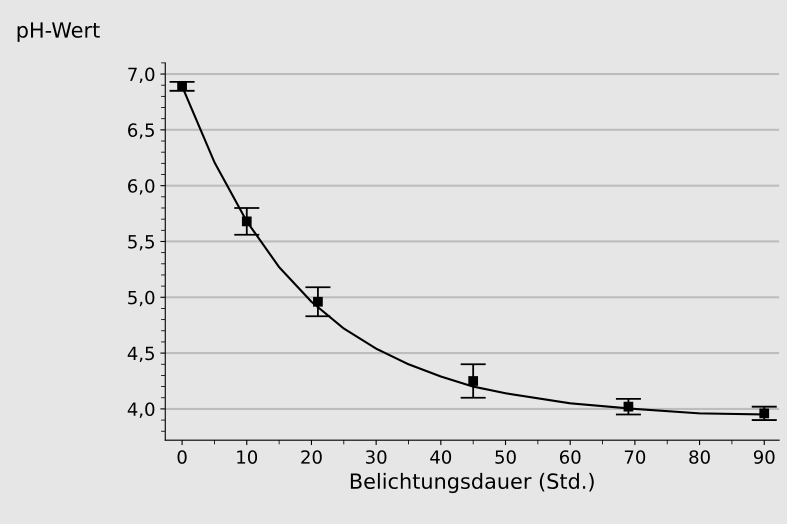 This screenshot has width=787, height=524. What do you see at coordinates (699, 457) in the screenshot?
I see `x-tick-label: 80` at bounding box center [699, 457].